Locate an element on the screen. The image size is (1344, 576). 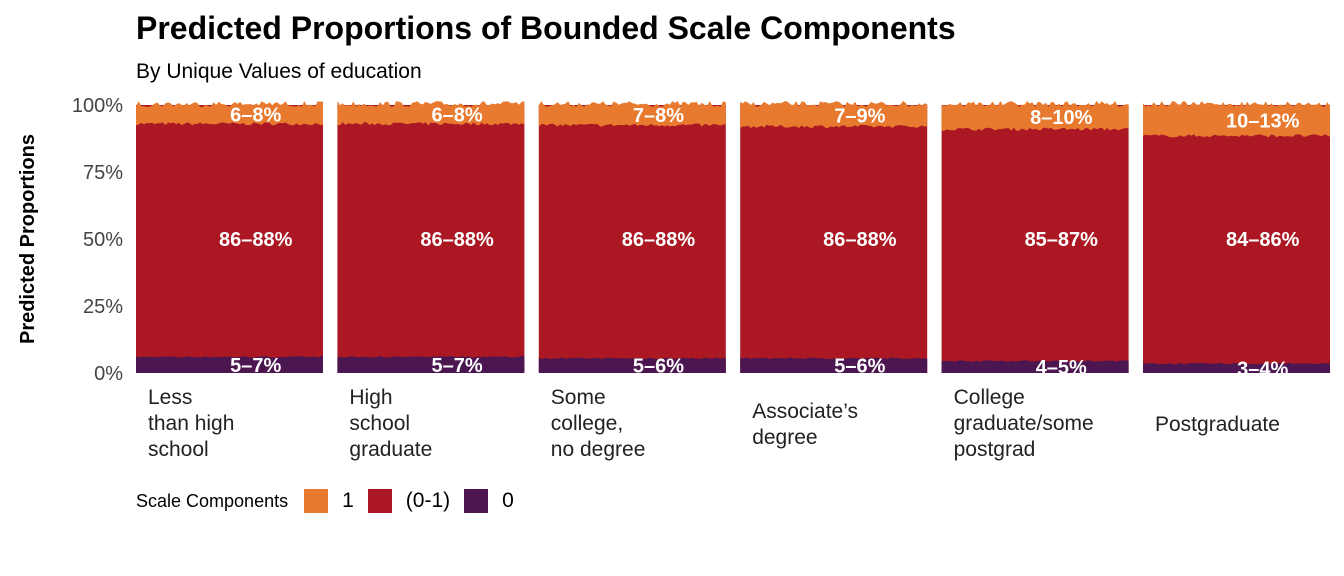
y-tick-label: 50% is located at coordinates (103, 240).